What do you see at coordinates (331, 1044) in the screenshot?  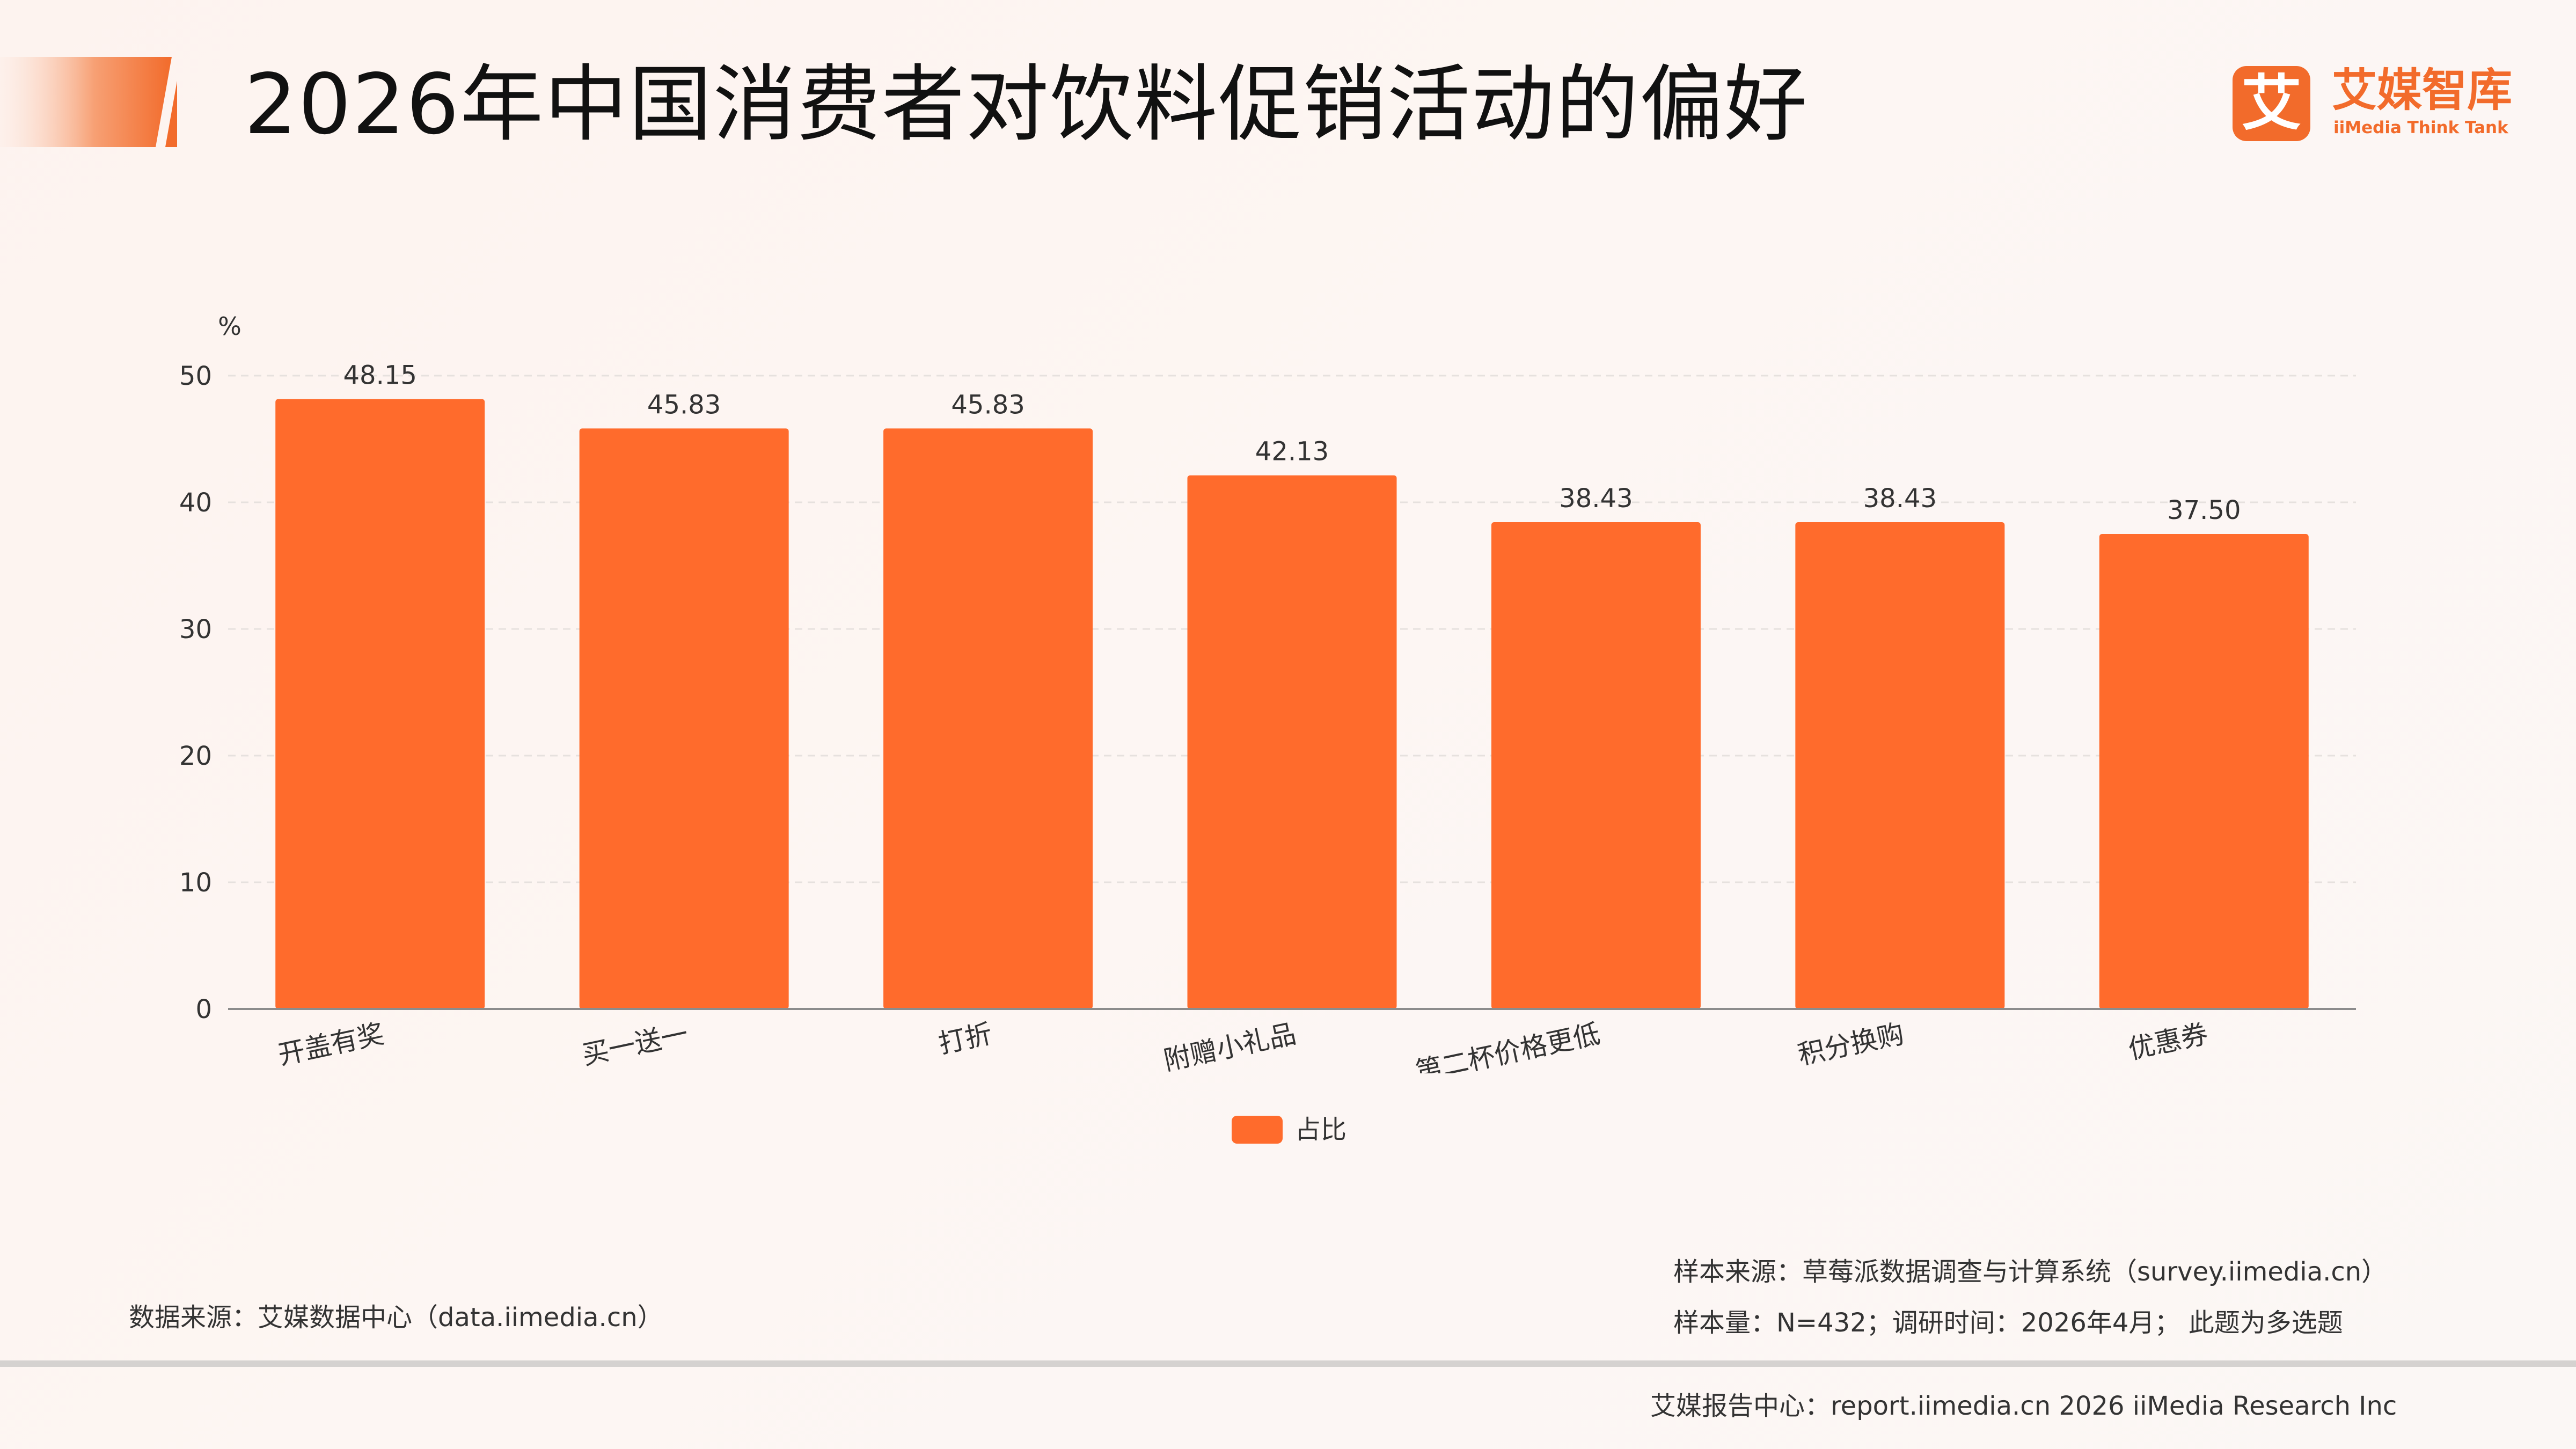 I see `x-category-label: 开盖有奖` at bounding box center [331, 1044].